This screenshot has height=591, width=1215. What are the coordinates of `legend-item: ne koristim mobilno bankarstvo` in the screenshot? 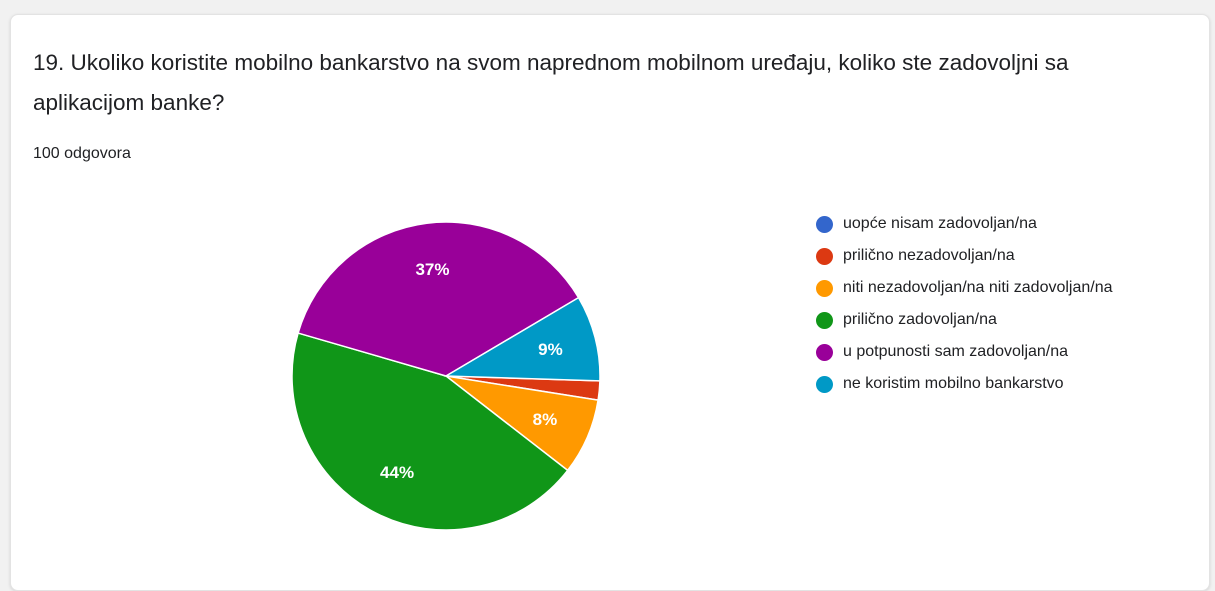 It's located at (964, 384).